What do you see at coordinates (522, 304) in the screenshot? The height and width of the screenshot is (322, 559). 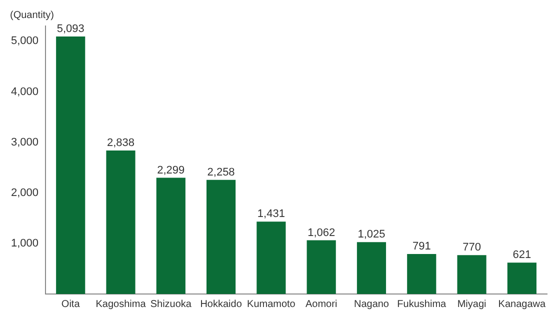 I see `x-tick-label: Kanagawa` at bounding box center [522, 304].